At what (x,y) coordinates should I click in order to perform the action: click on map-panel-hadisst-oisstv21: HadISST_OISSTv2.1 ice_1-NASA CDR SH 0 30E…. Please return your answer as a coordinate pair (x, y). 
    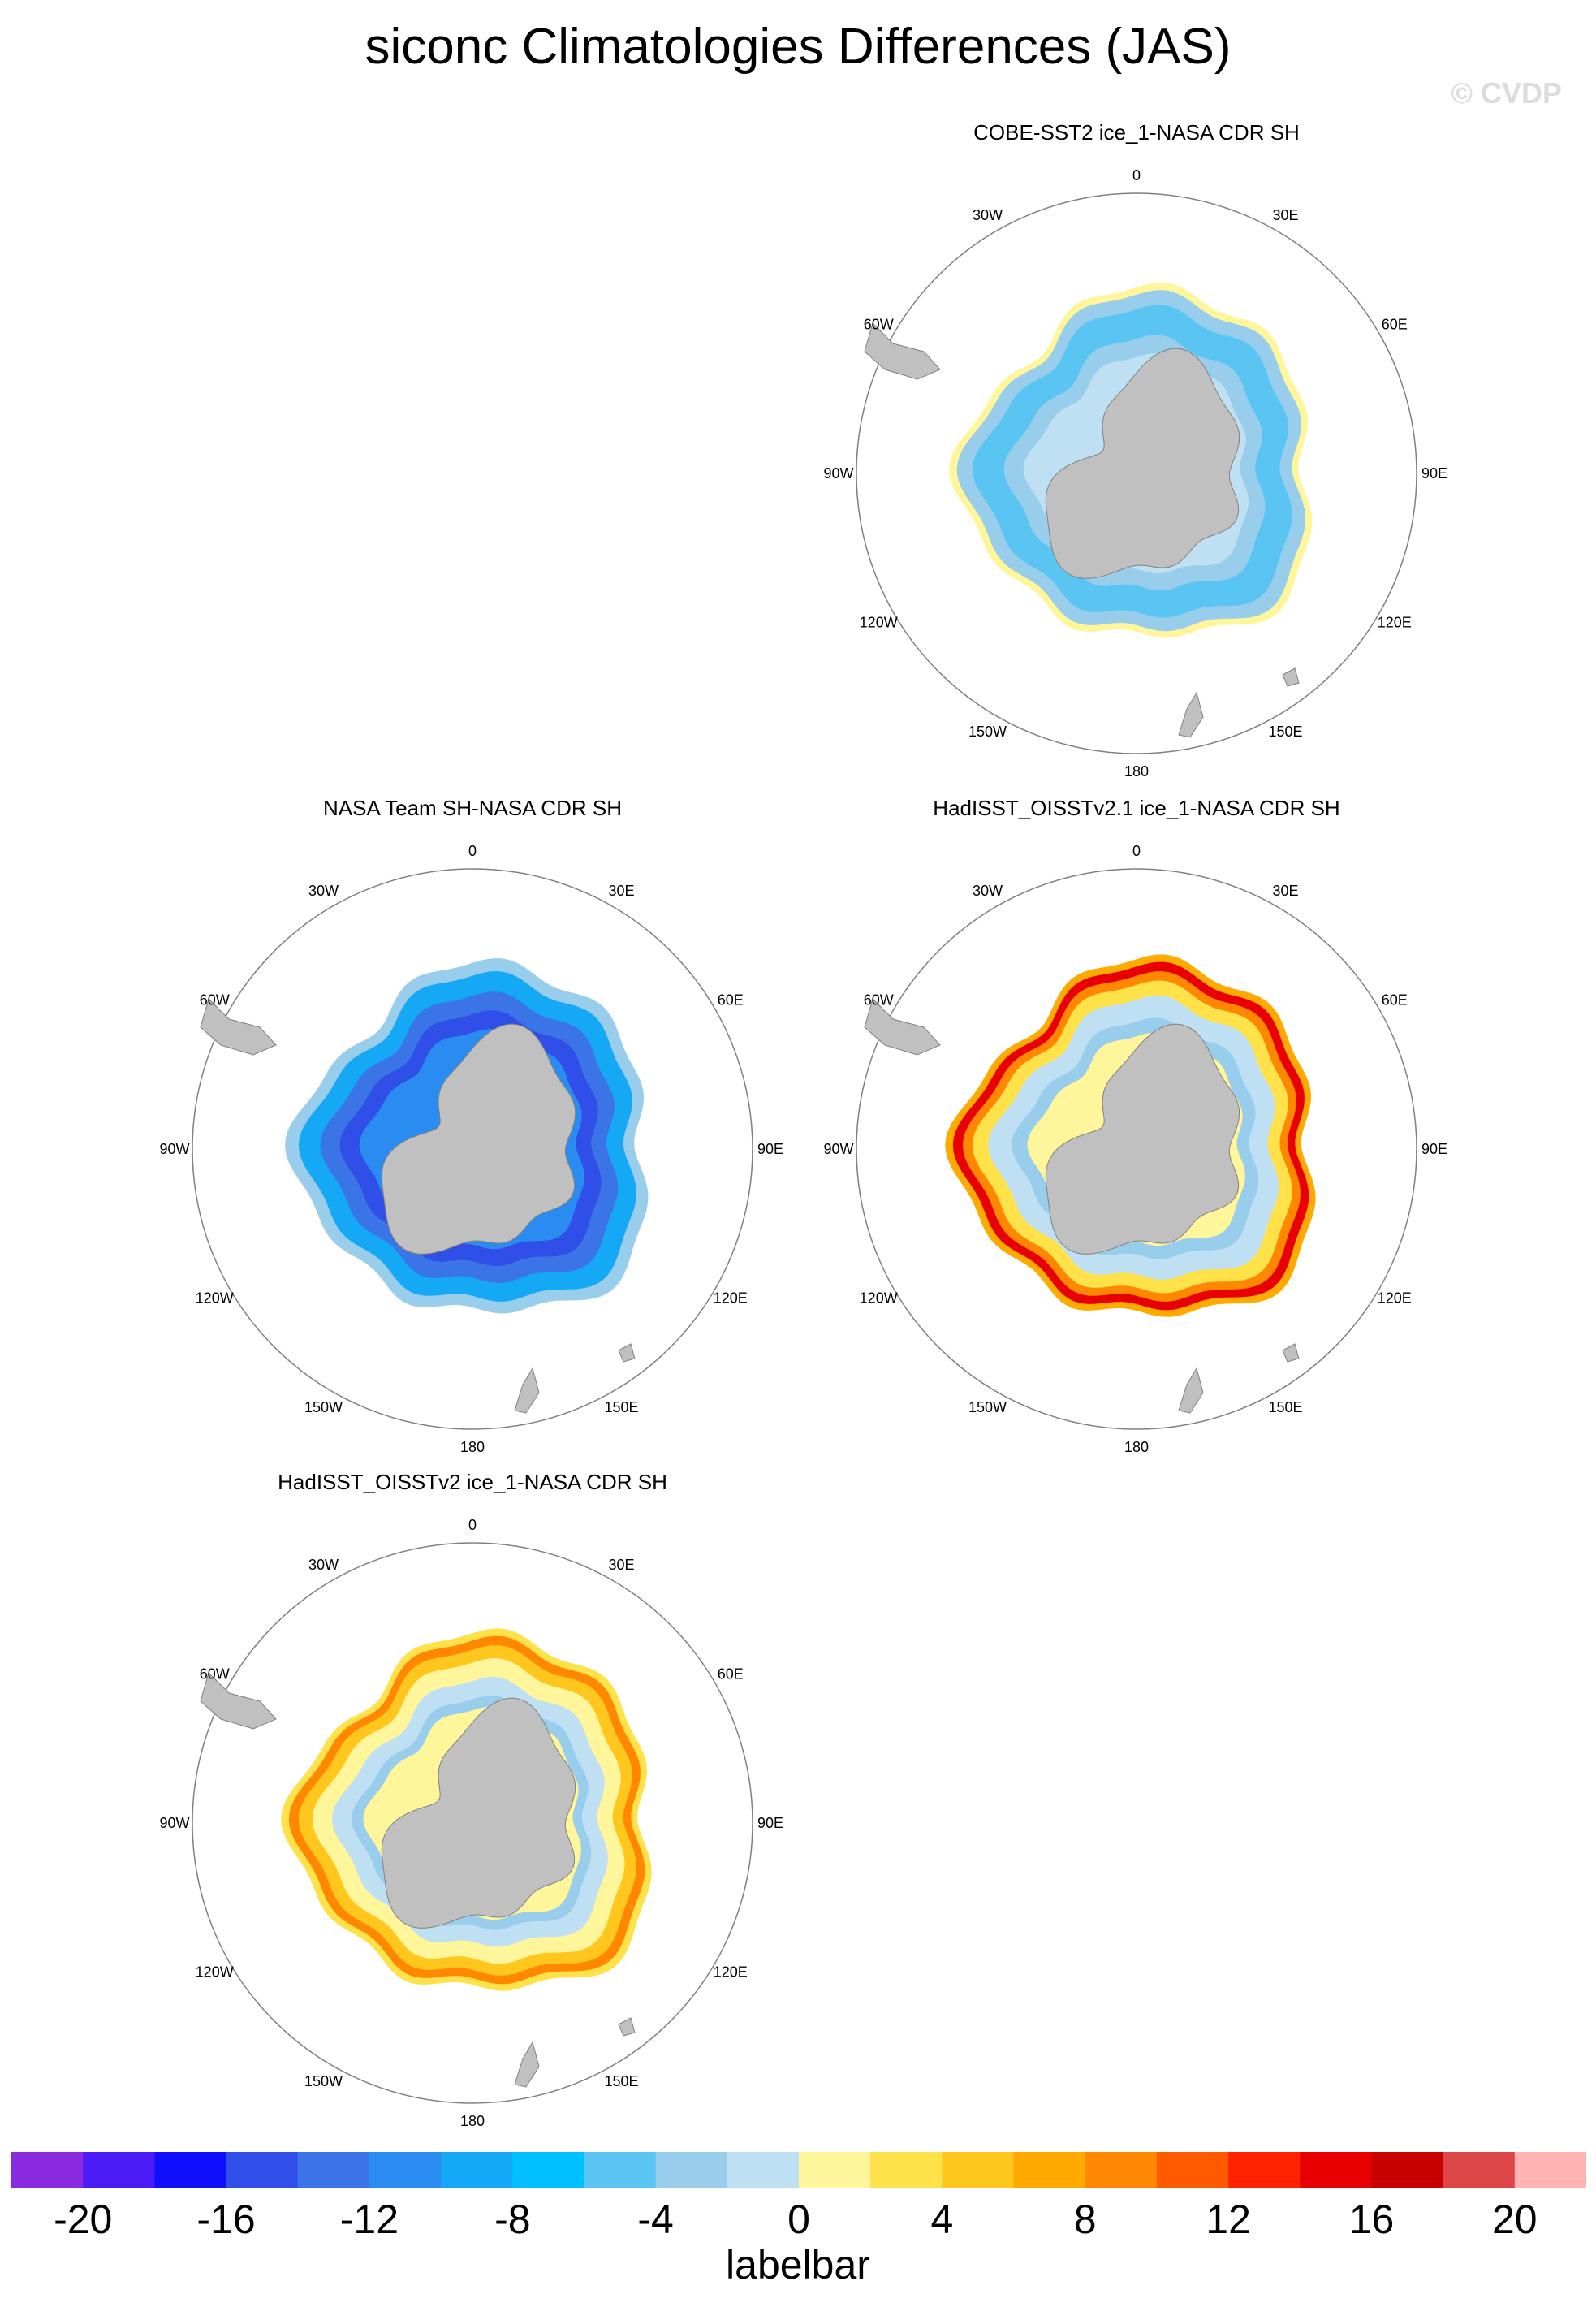
    Looking at the image, I should click on (1136, 1145).